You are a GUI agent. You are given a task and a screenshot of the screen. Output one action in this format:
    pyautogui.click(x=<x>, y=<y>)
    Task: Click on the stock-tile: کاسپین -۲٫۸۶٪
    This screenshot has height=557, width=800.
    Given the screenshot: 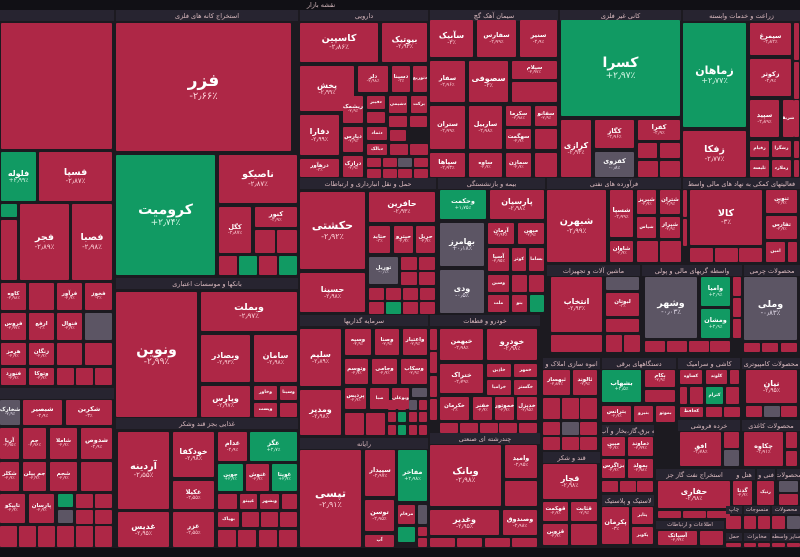 What is the action you would take?
    pyautogui.click(x=339, y=42)
    